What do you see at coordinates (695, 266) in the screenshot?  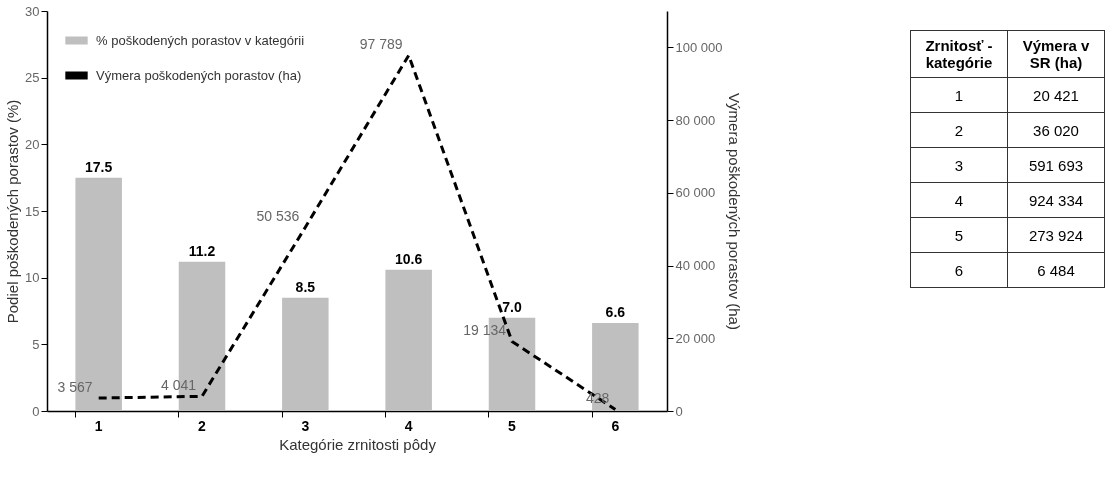 I see `y2-tick-label: 40 000` at bounding box center [695, 266].